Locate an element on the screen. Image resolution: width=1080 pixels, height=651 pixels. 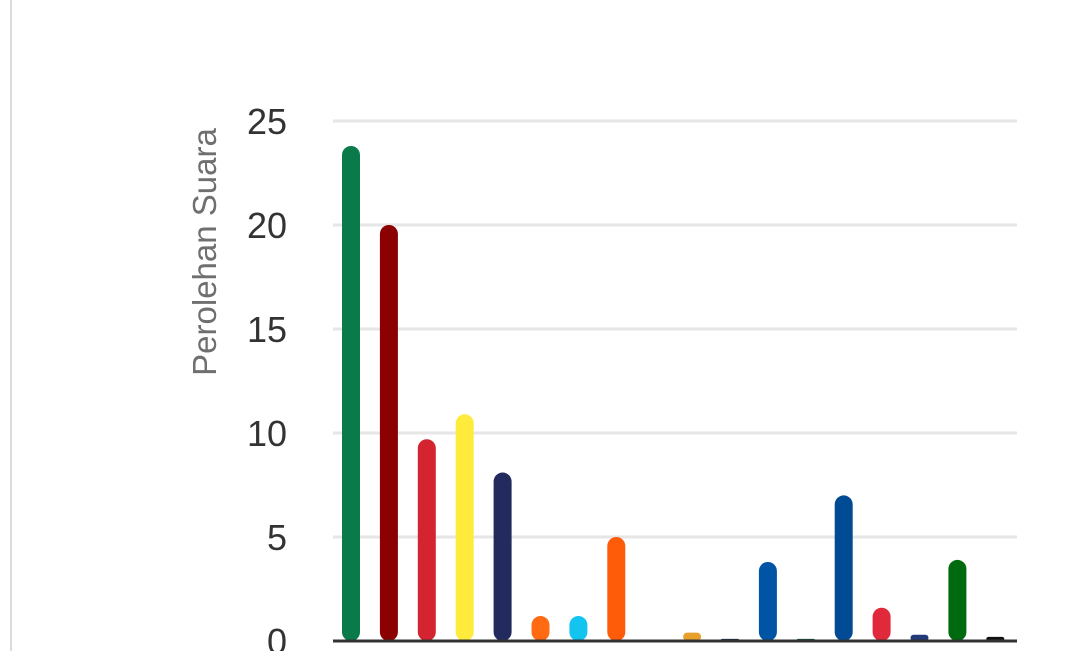
y-tick-label: 0 is located at coordinates (277, 636).